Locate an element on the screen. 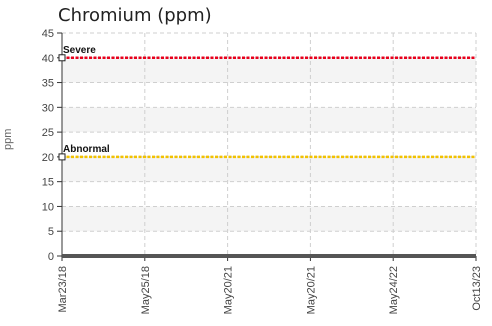  y-tick-label: 0 is located at coordinates (51, 257).